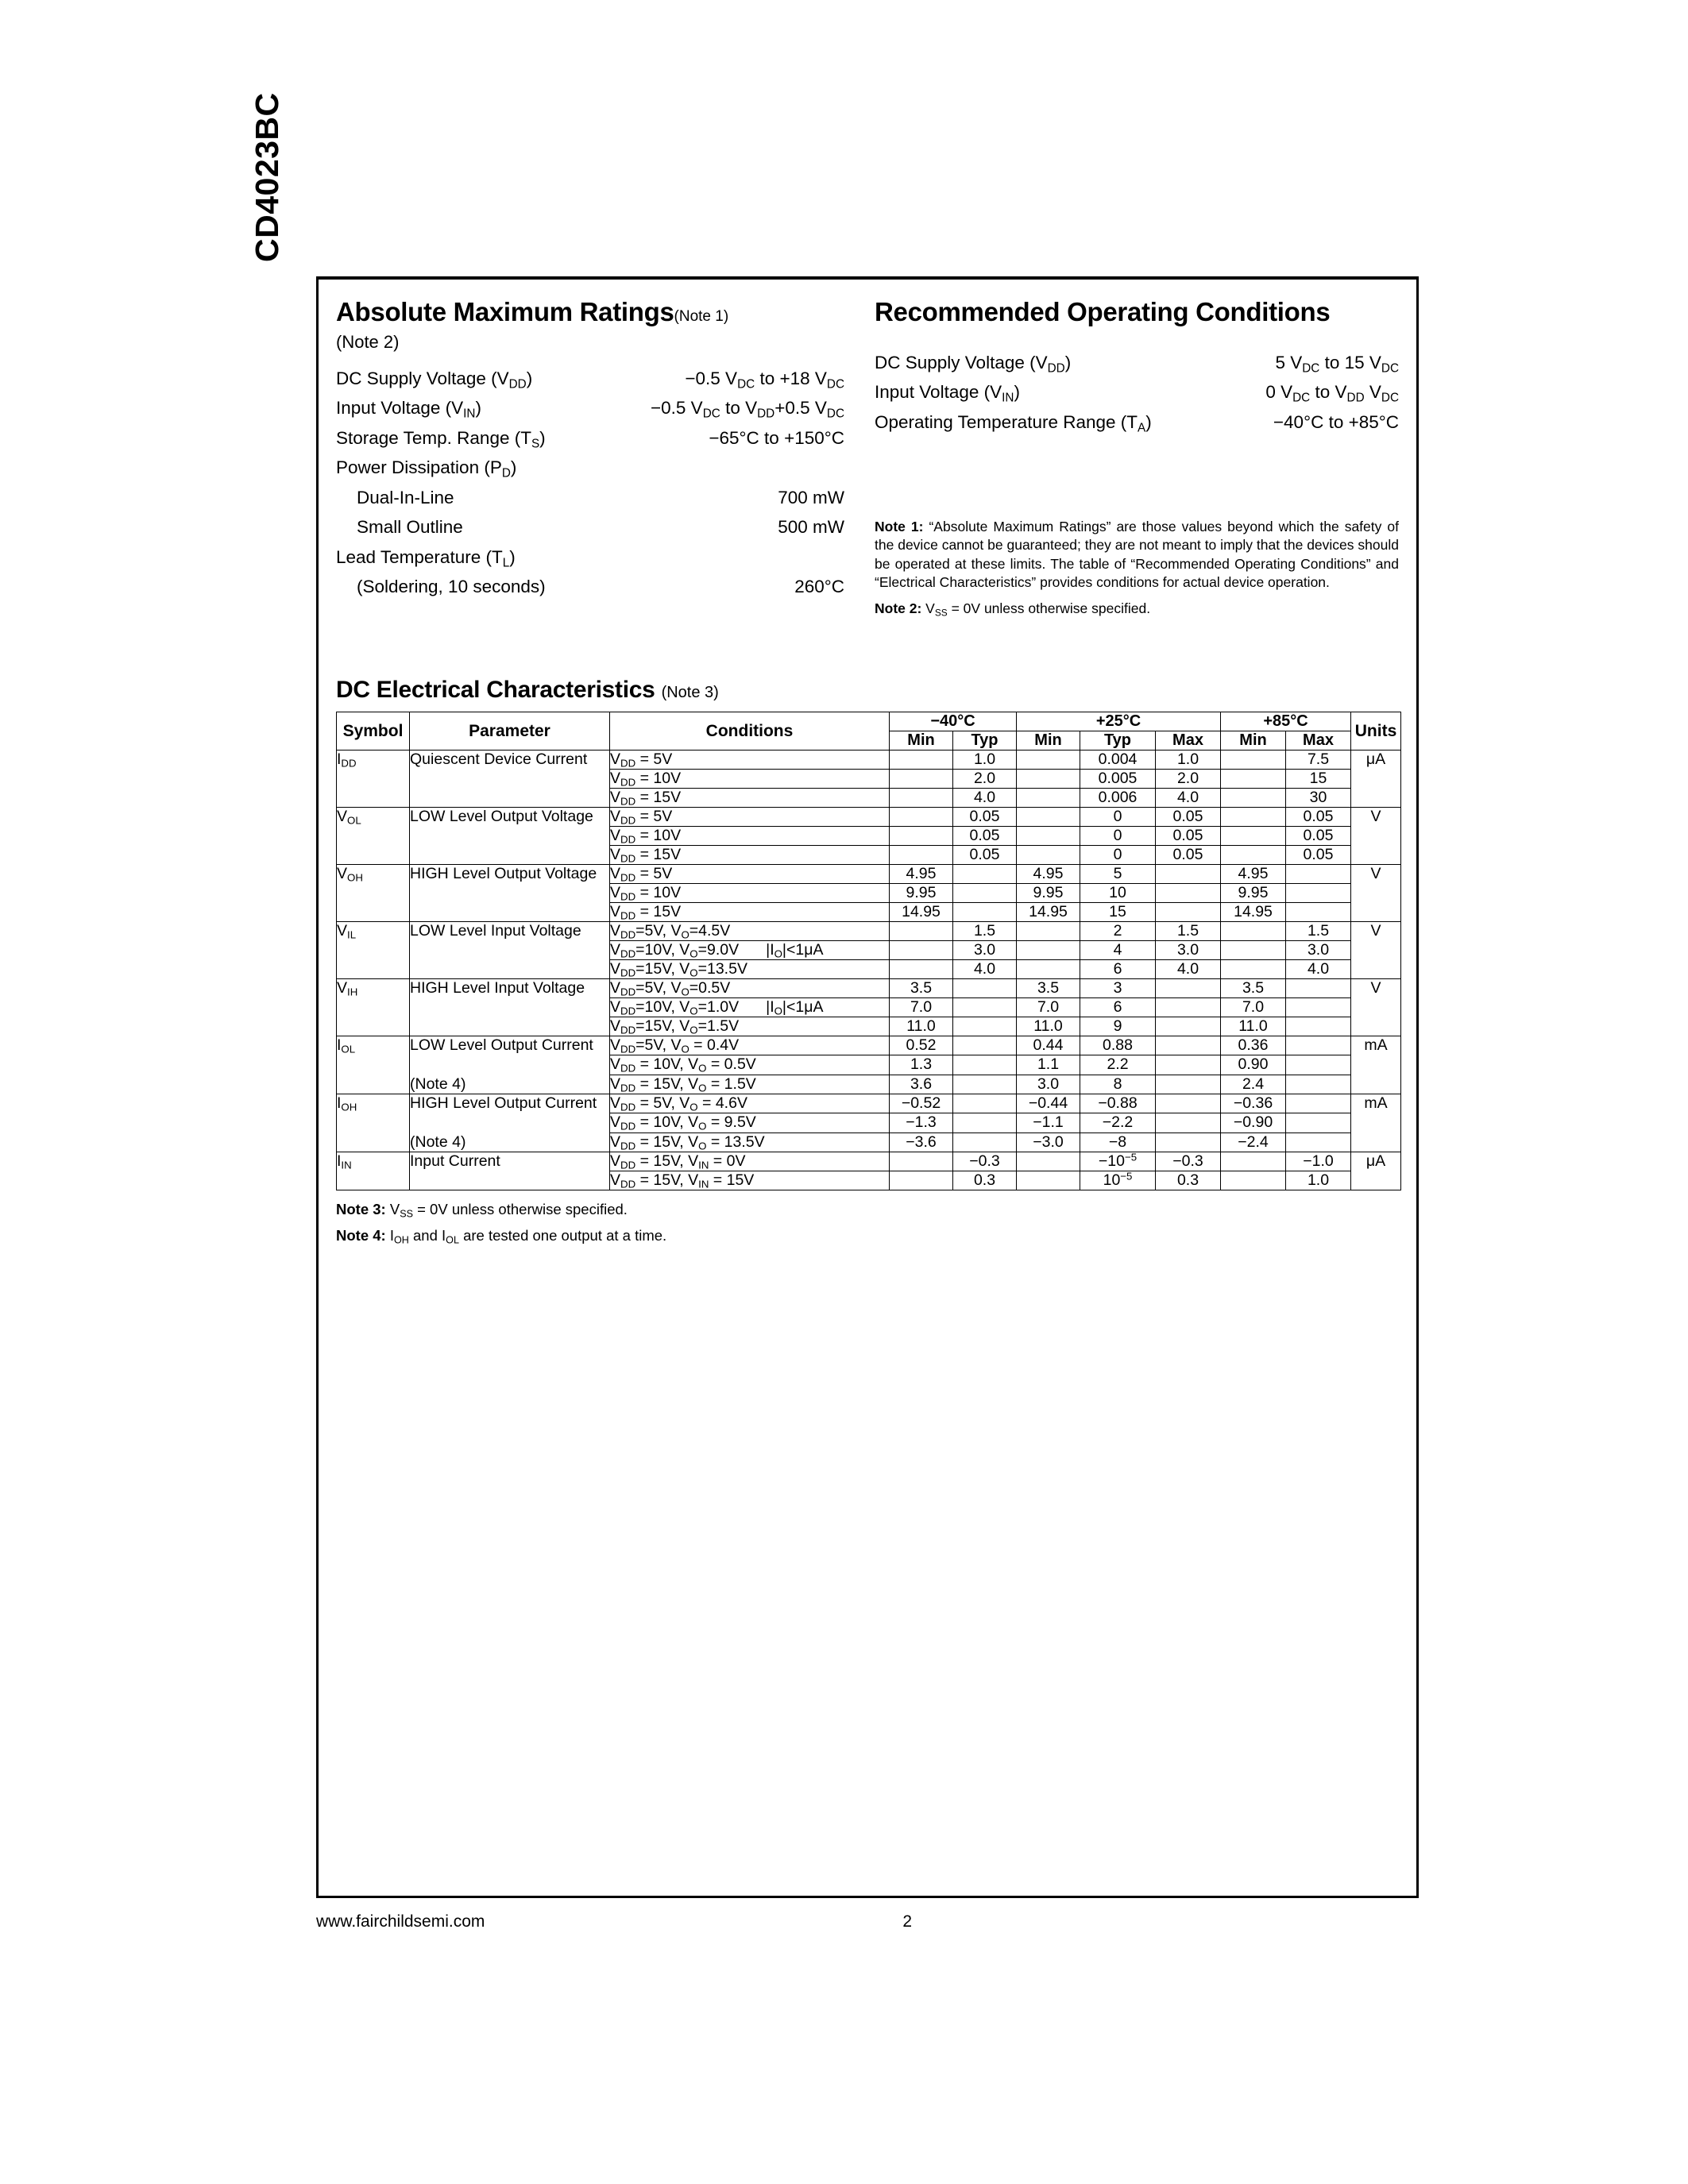 The image size is (1688, 2184). What do you see at coordinates (1253, 1084) in the screenshot?
I see `row-value-cell: 2.4` at bounding box center [1253, 1084].